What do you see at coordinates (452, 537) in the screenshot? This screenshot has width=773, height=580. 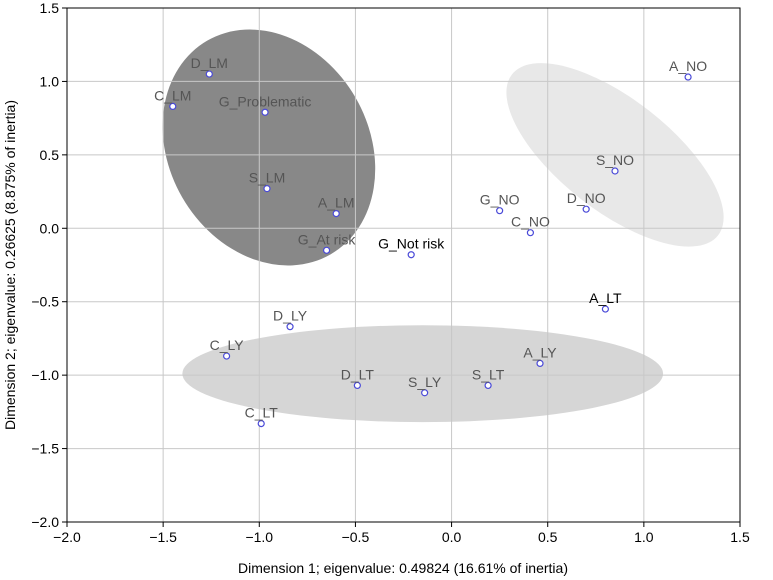 I see `x-tick-label: 0.0` at bounding box center [452, 537].